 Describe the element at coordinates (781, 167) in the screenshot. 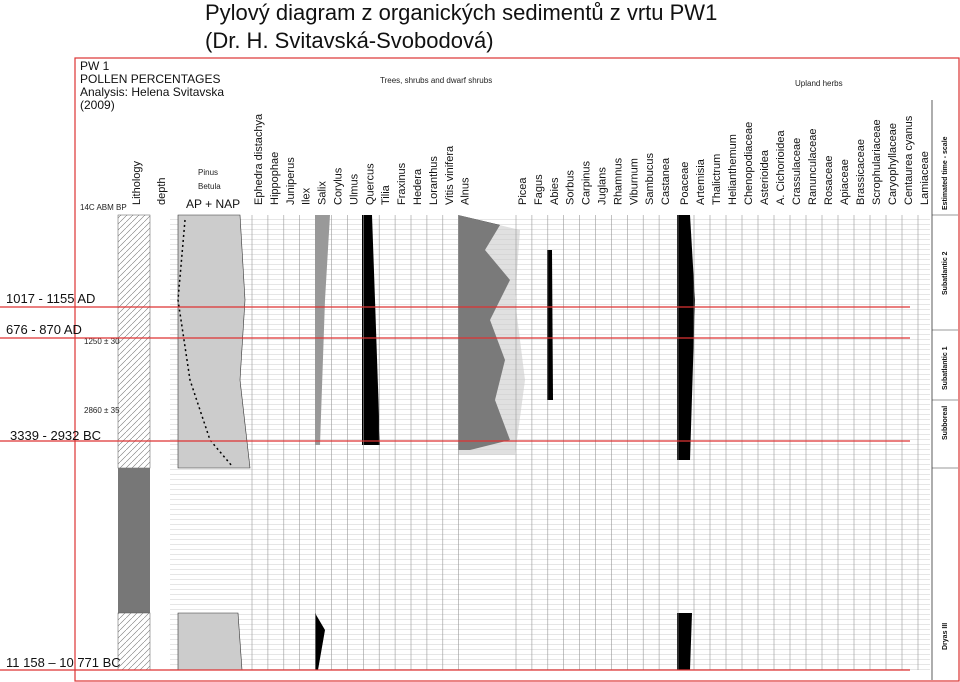

I see `taxon-label: A. Cichorioidea` at that location.